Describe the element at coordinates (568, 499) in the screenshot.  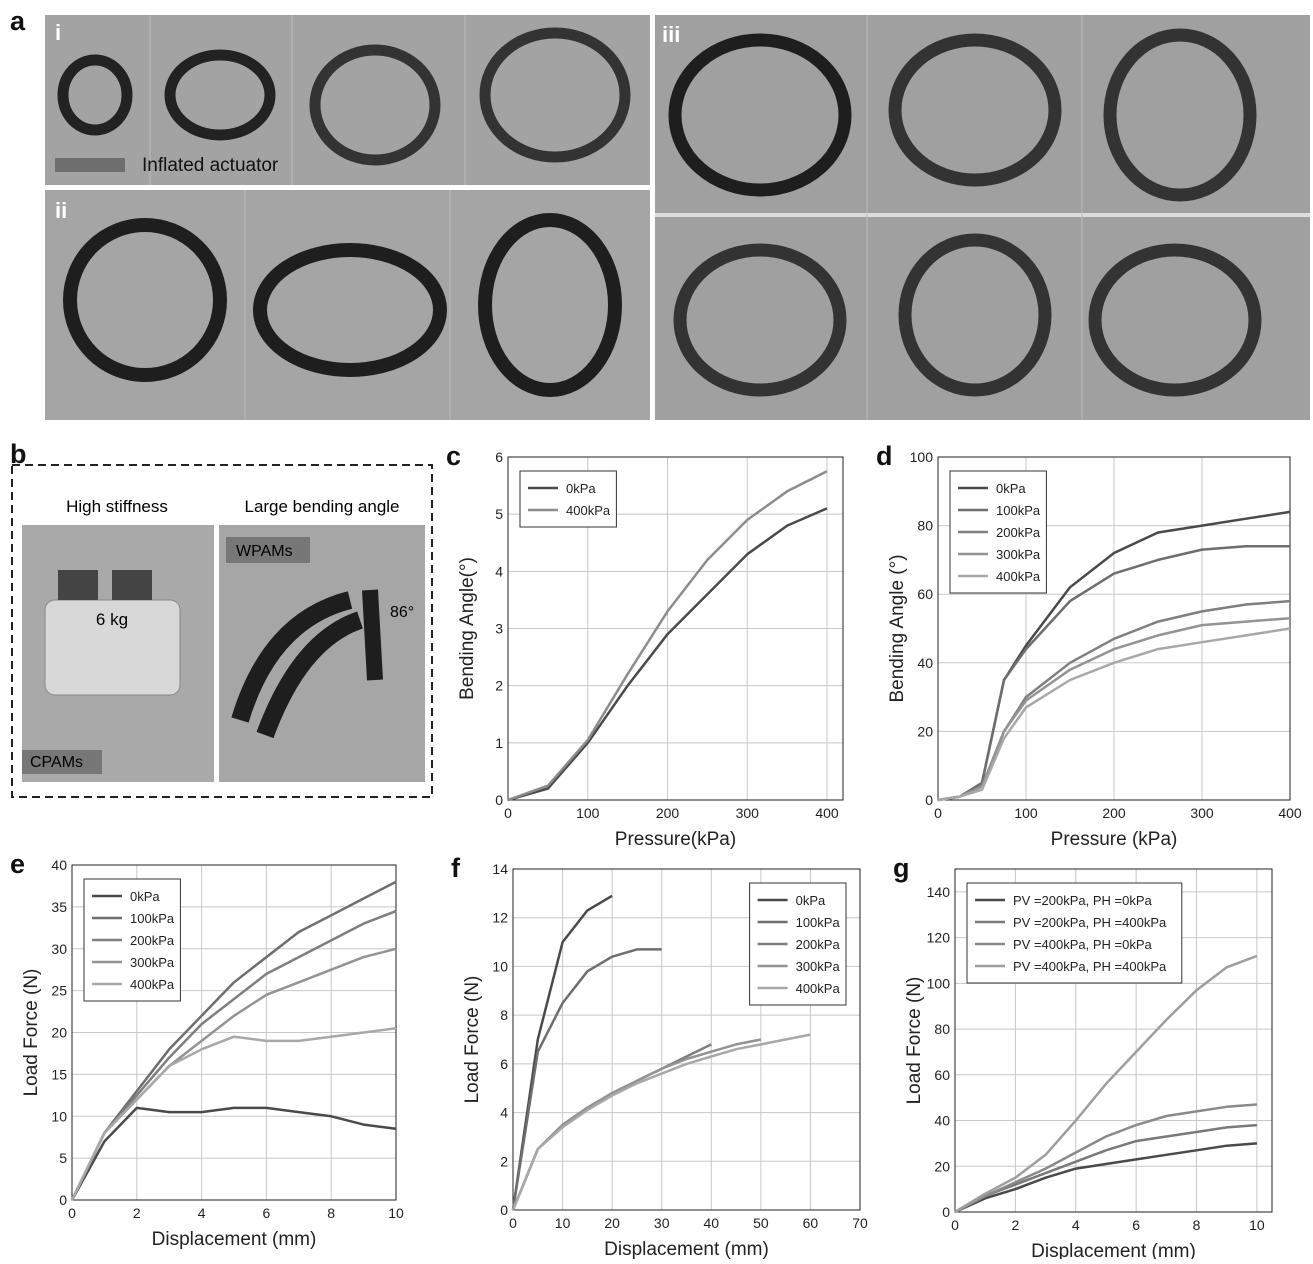
I see `legend-box` at that location.